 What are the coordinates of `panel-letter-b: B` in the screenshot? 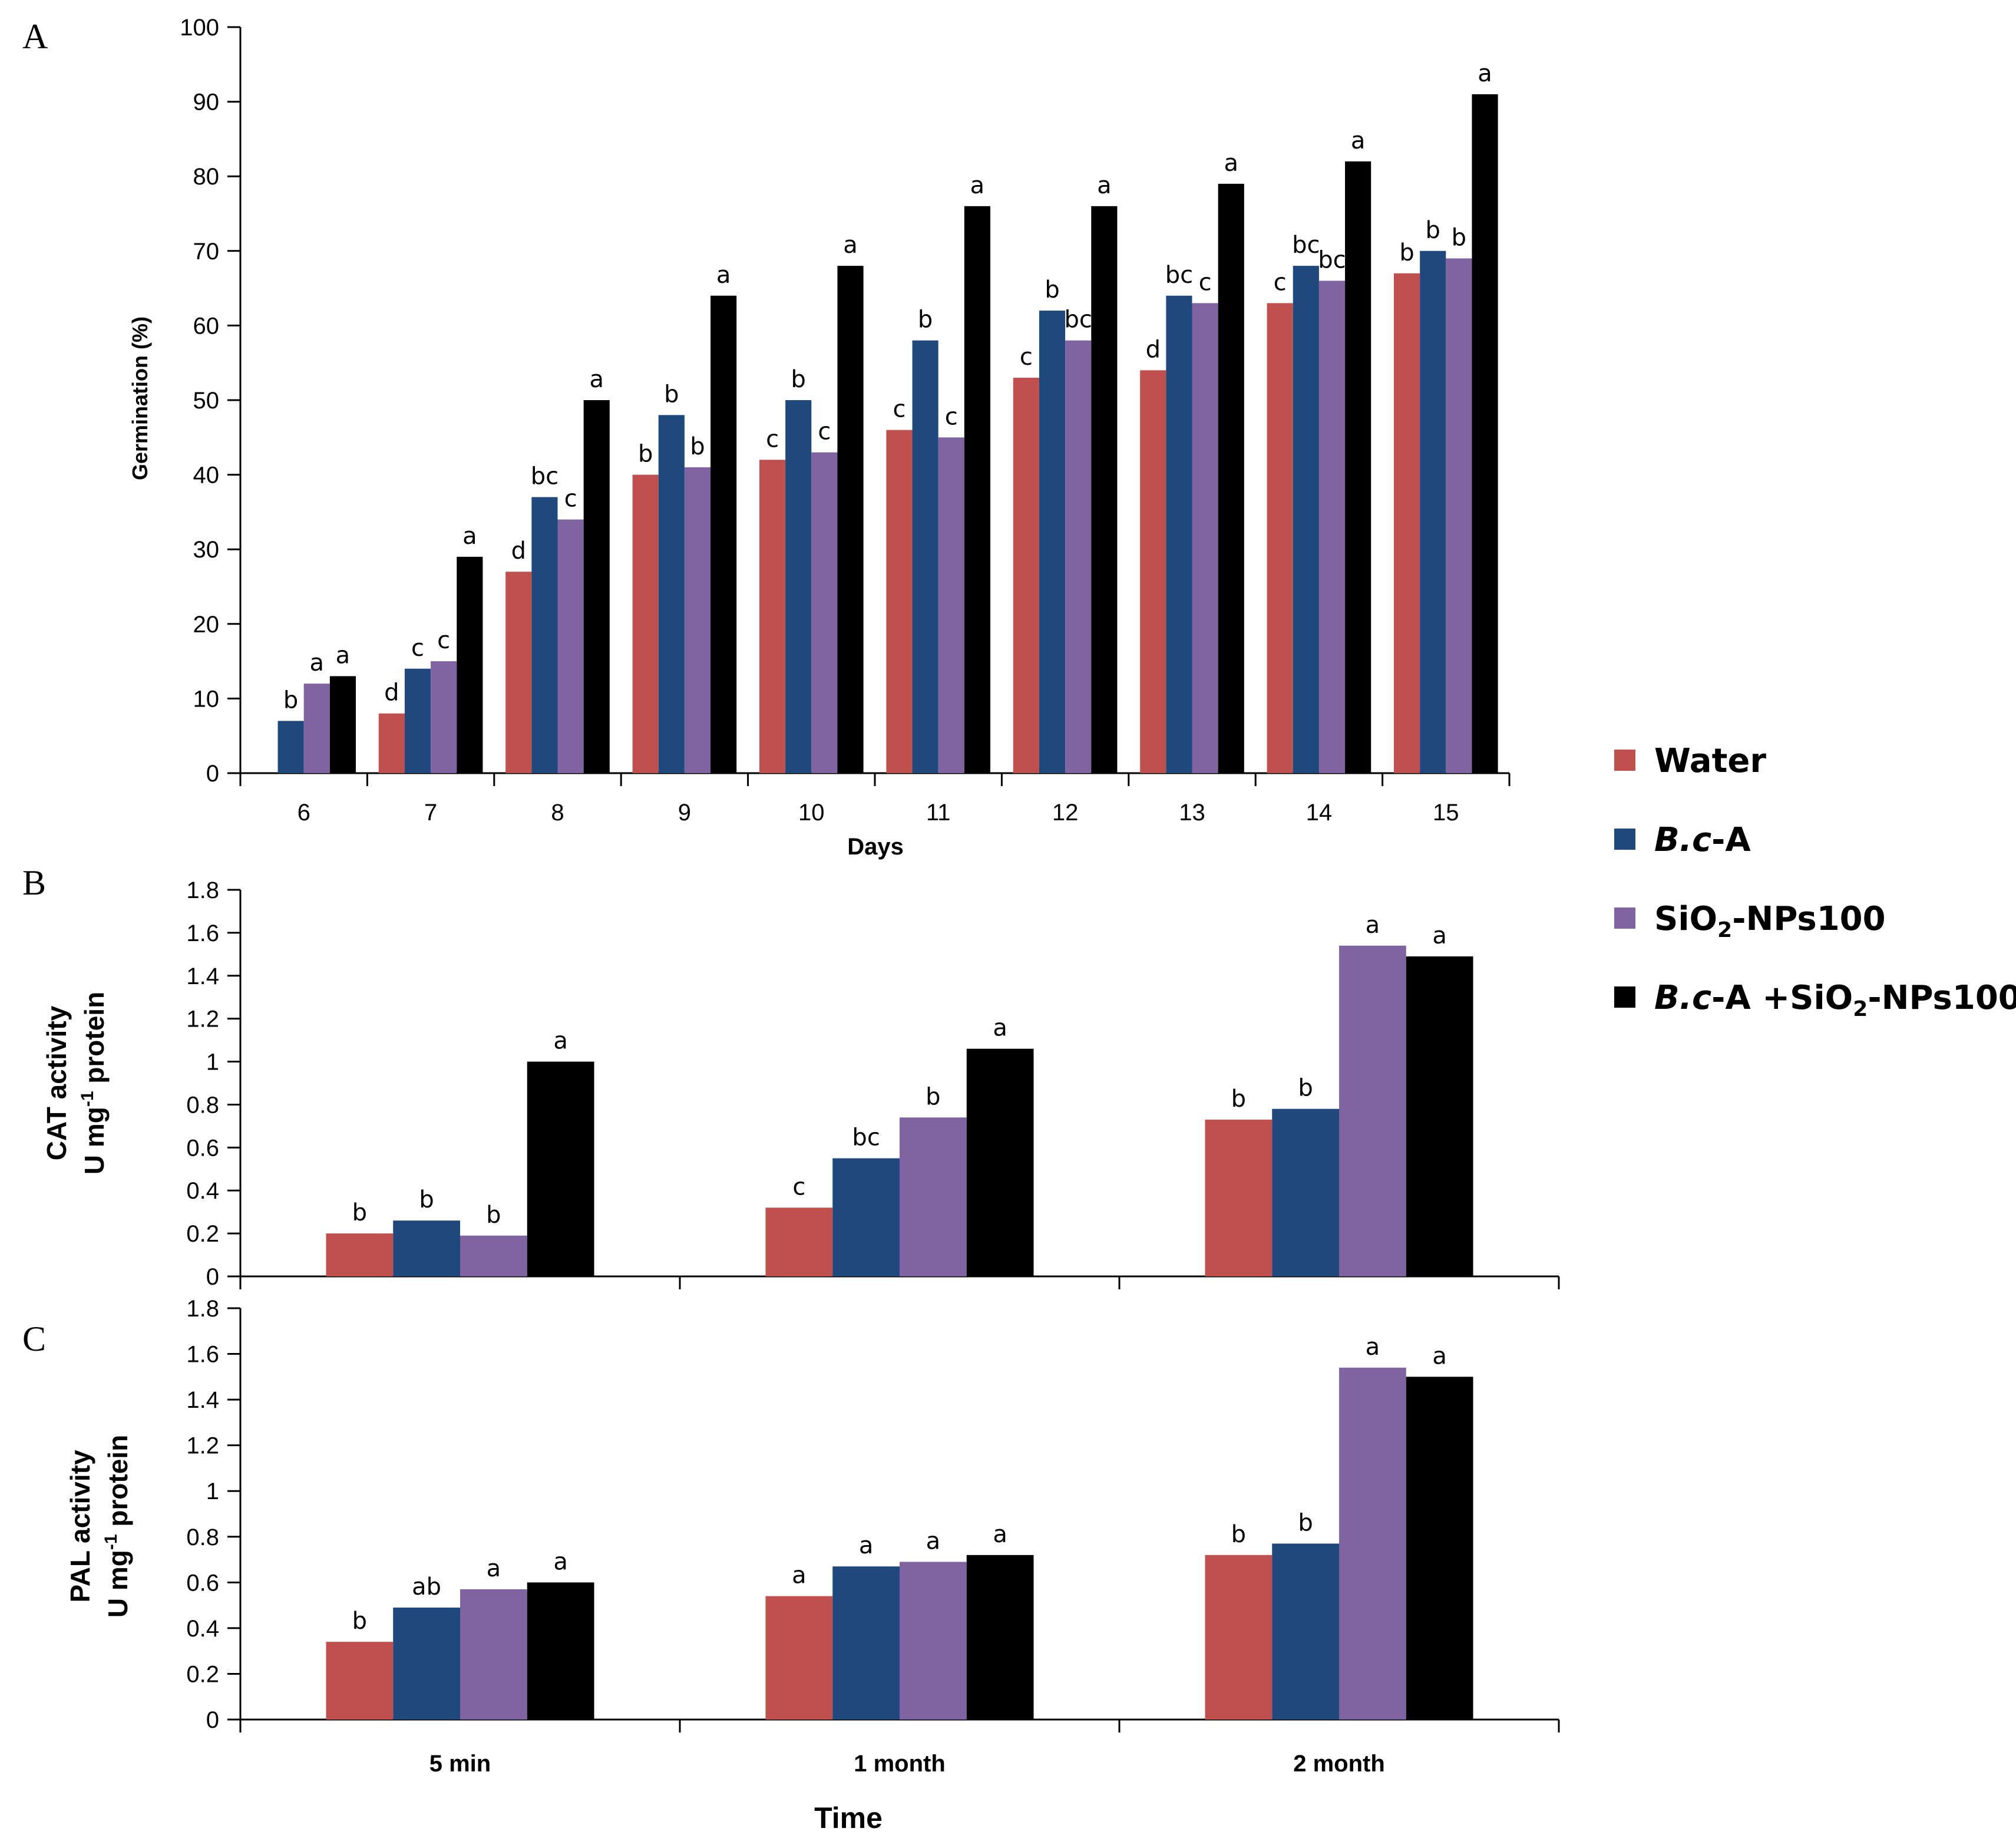 It's located at (34, 882).